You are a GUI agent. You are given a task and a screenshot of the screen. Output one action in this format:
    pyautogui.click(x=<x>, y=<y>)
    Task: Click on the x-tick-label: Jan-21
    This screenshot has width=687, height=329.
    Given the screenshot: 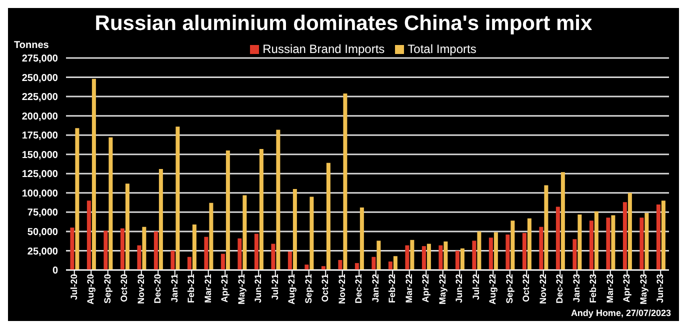 What is the action you would take?
    pyautogui.click(x=174, y=288)
    